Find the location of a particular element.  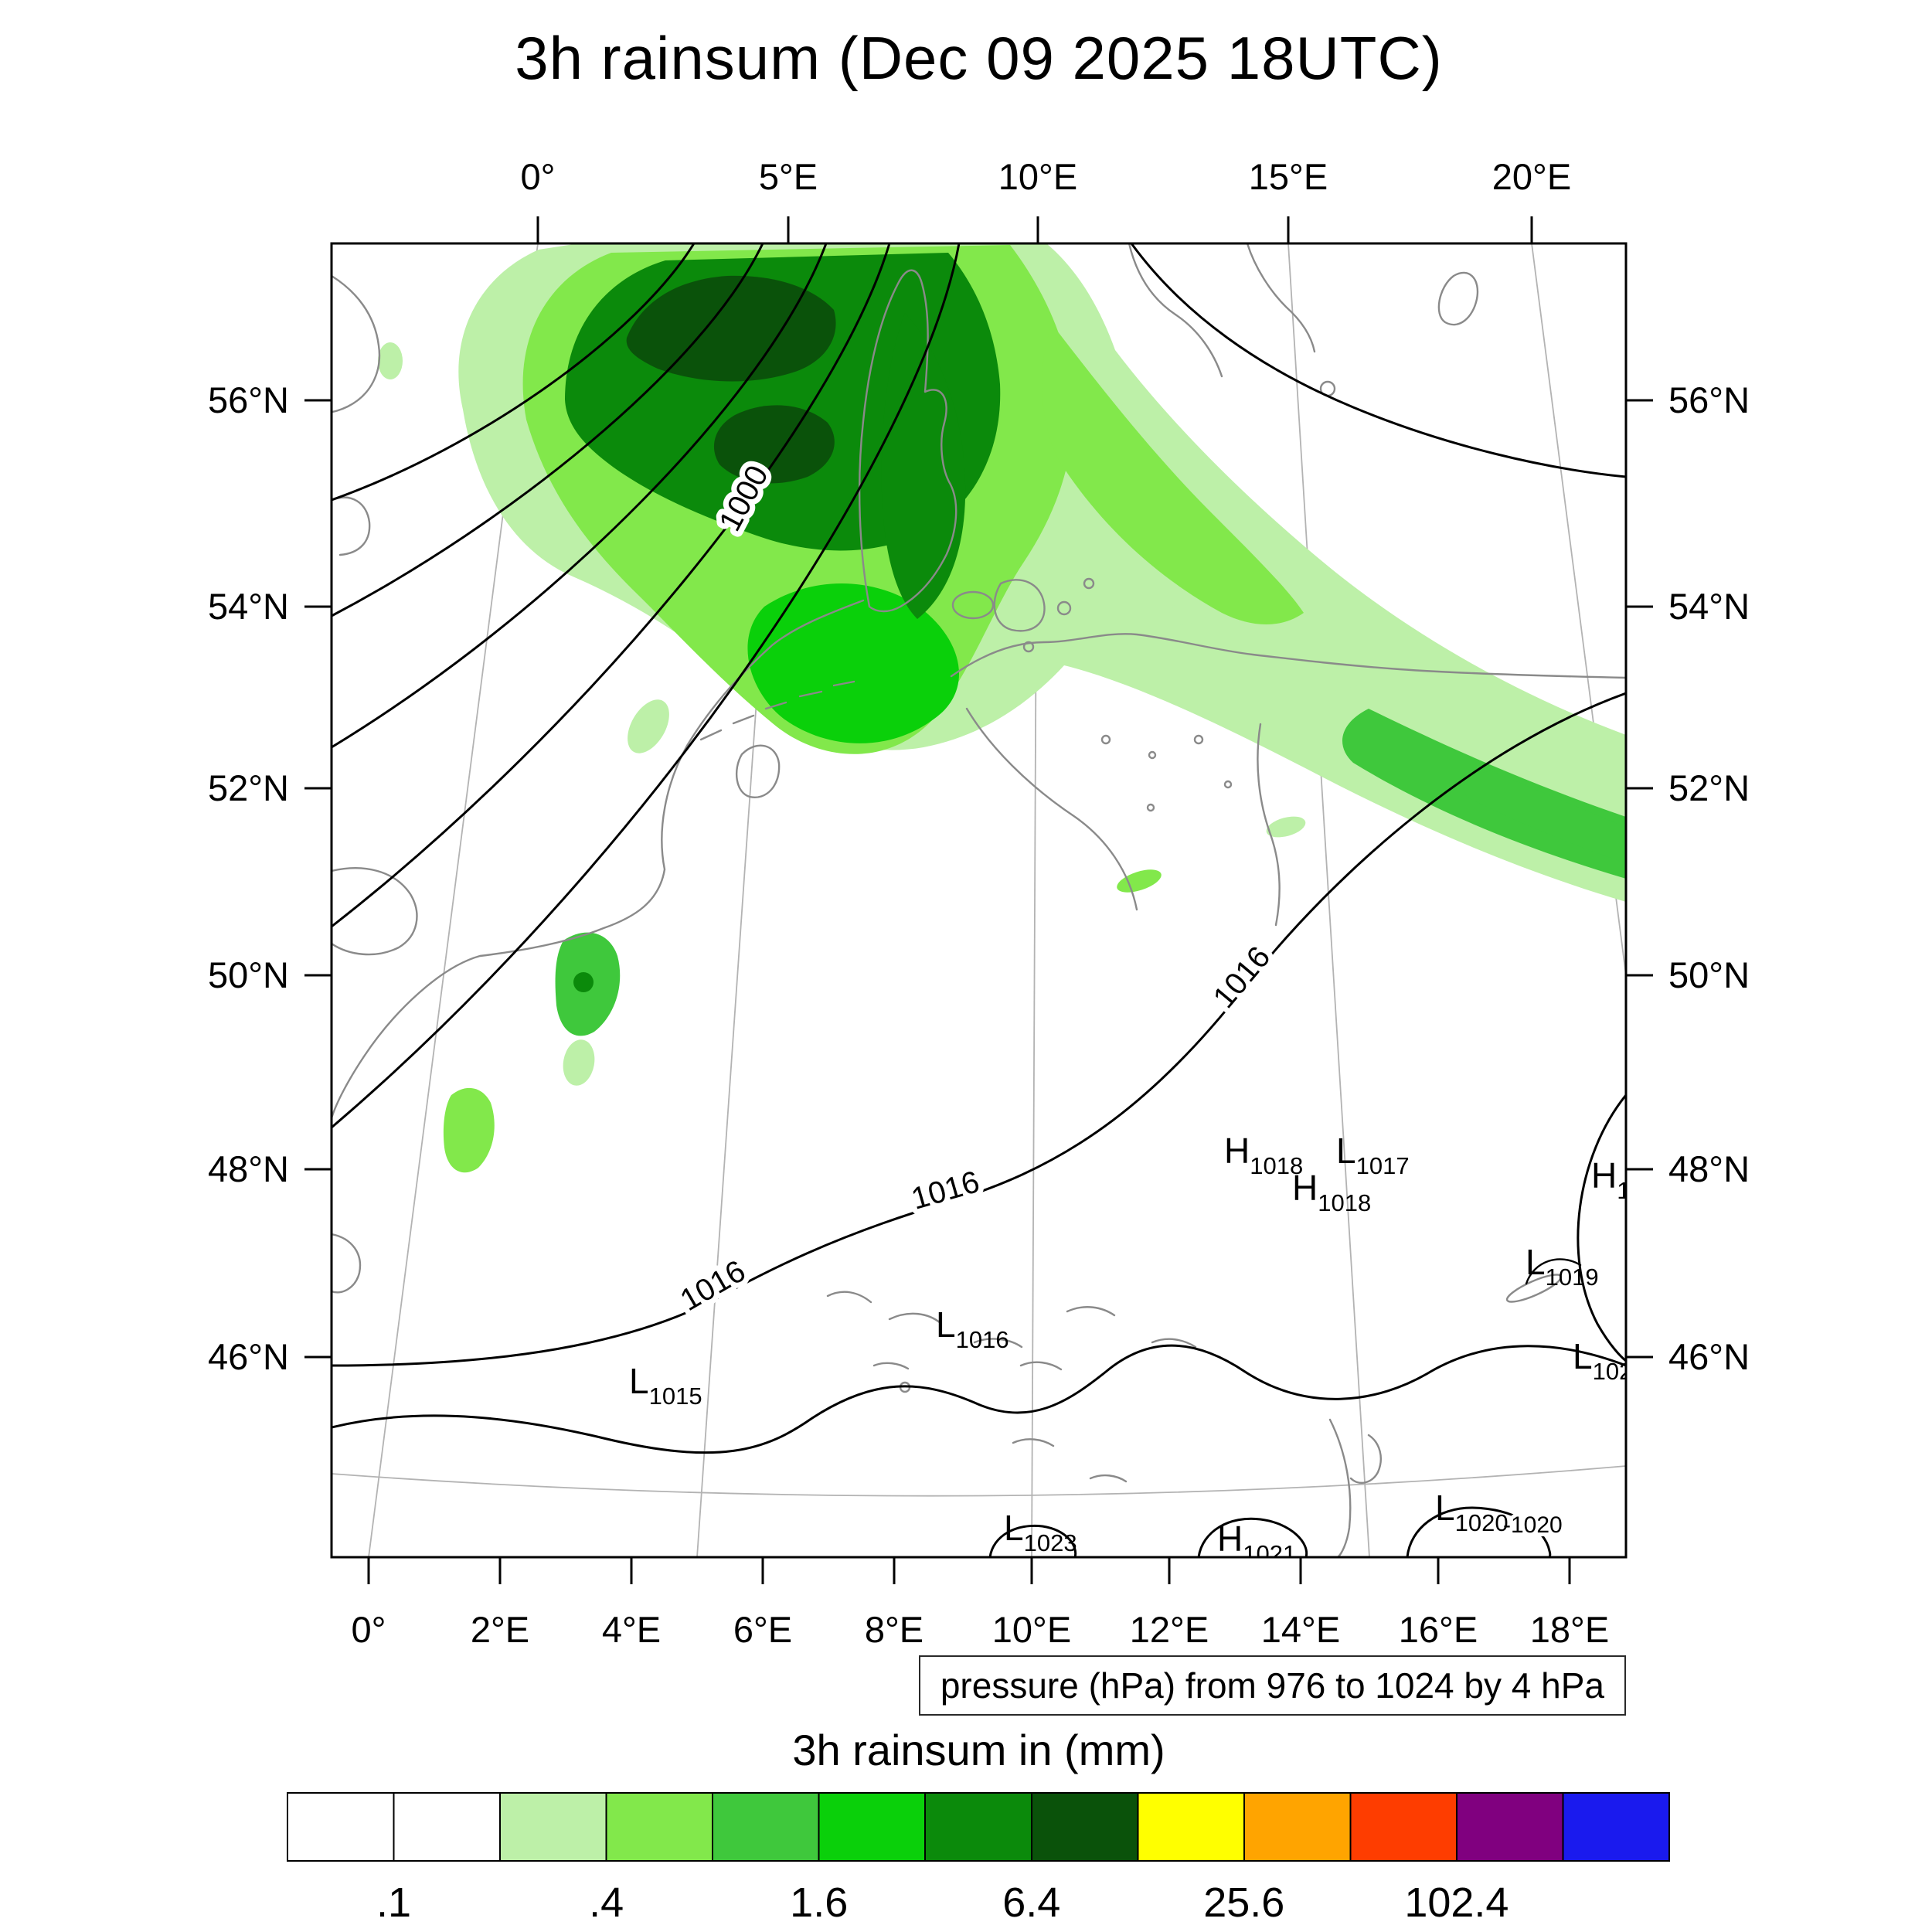

pressure-center: H10 is located at coordinates (1617, 1179).